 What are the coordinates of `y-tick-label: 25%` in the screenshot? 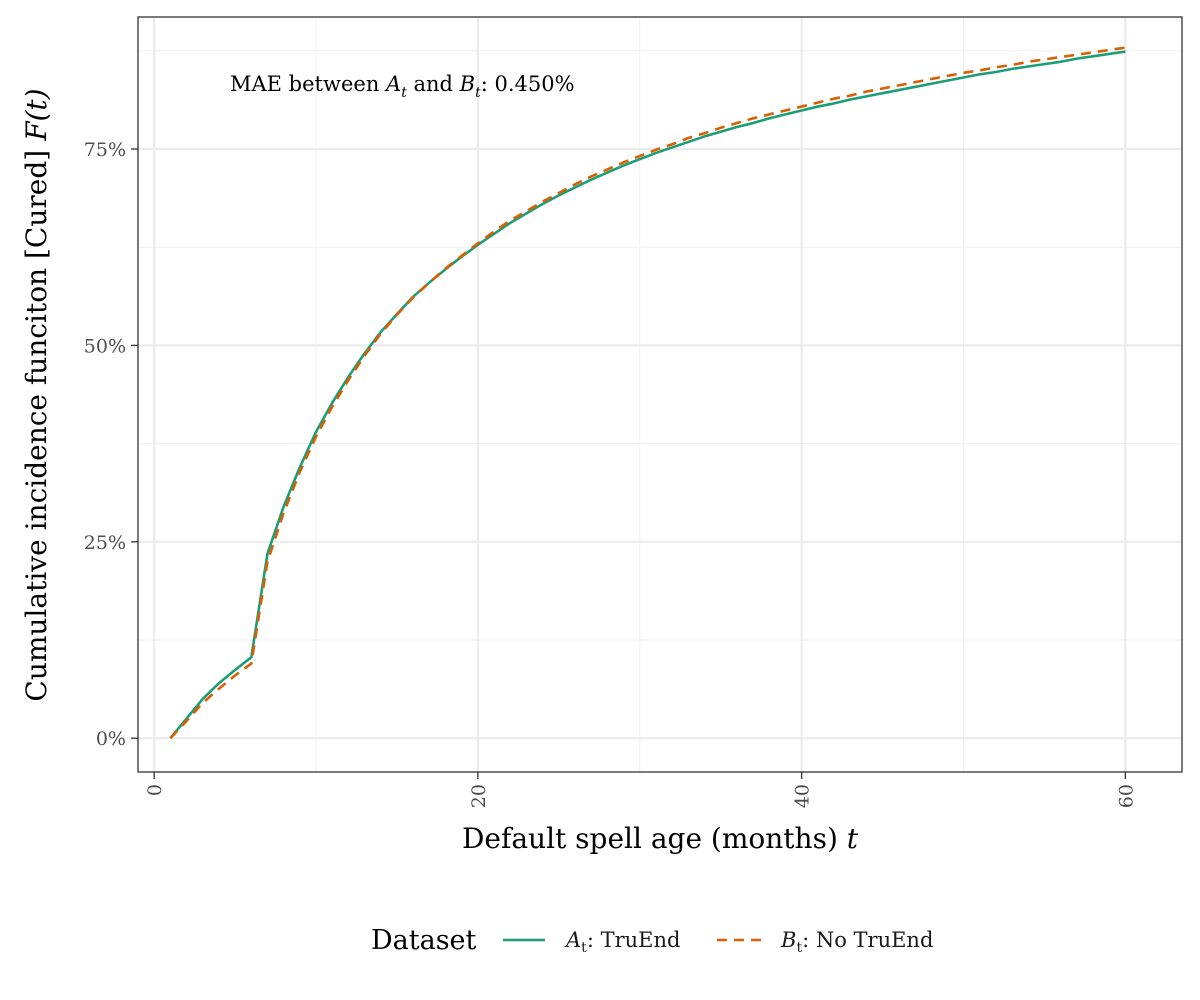 It's located at (105, 543).